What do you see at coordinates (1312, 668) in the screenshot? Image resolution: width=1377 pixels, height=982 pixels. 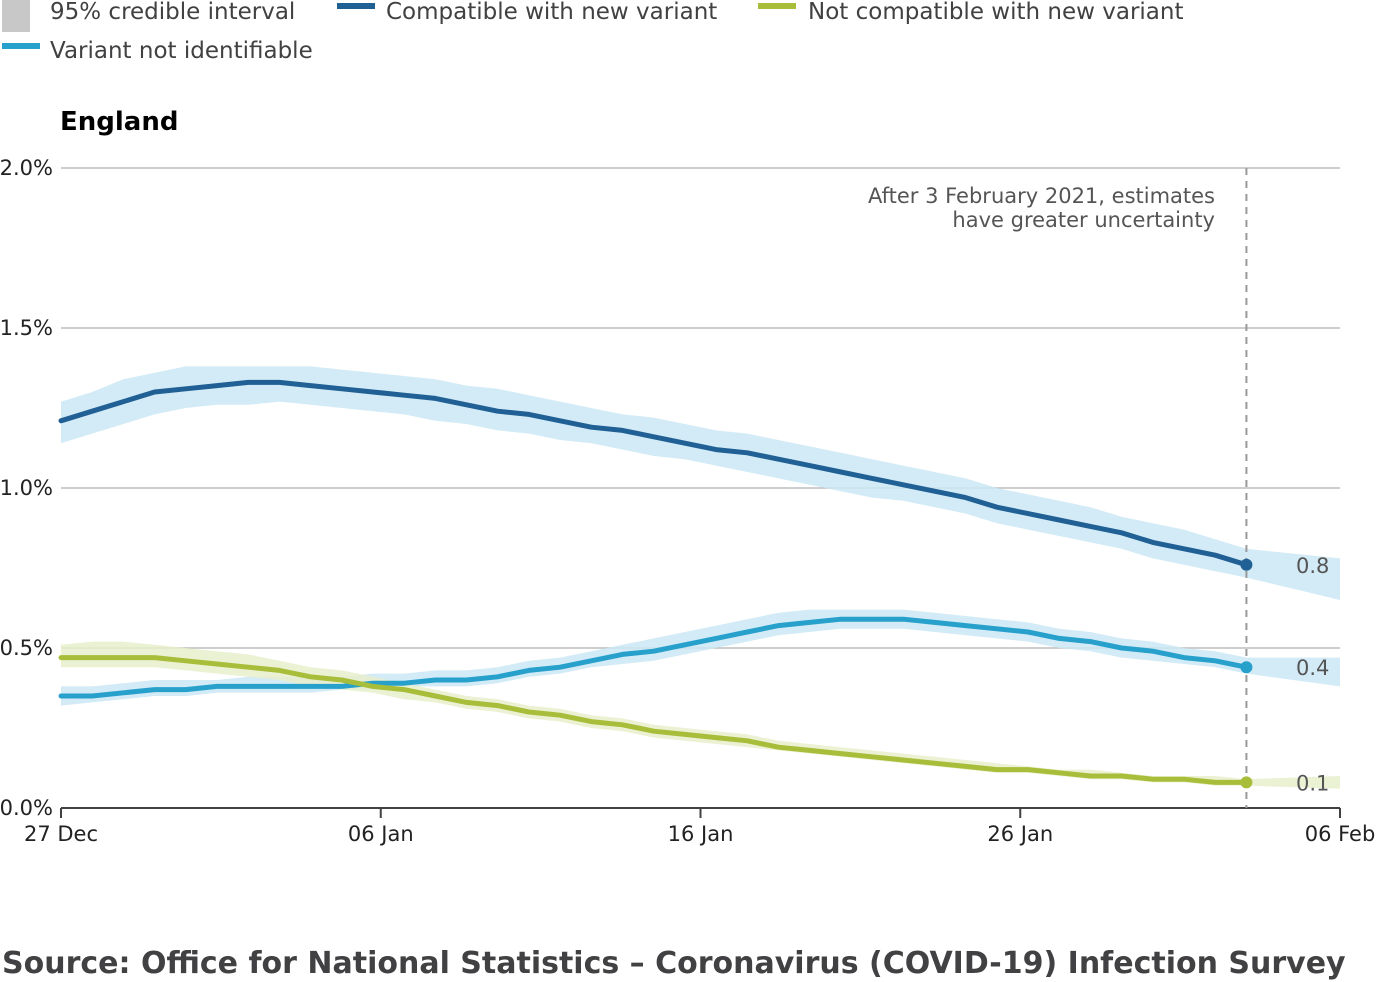 I see `series-end-label: 0.4` at bounding box center [1312, 668].